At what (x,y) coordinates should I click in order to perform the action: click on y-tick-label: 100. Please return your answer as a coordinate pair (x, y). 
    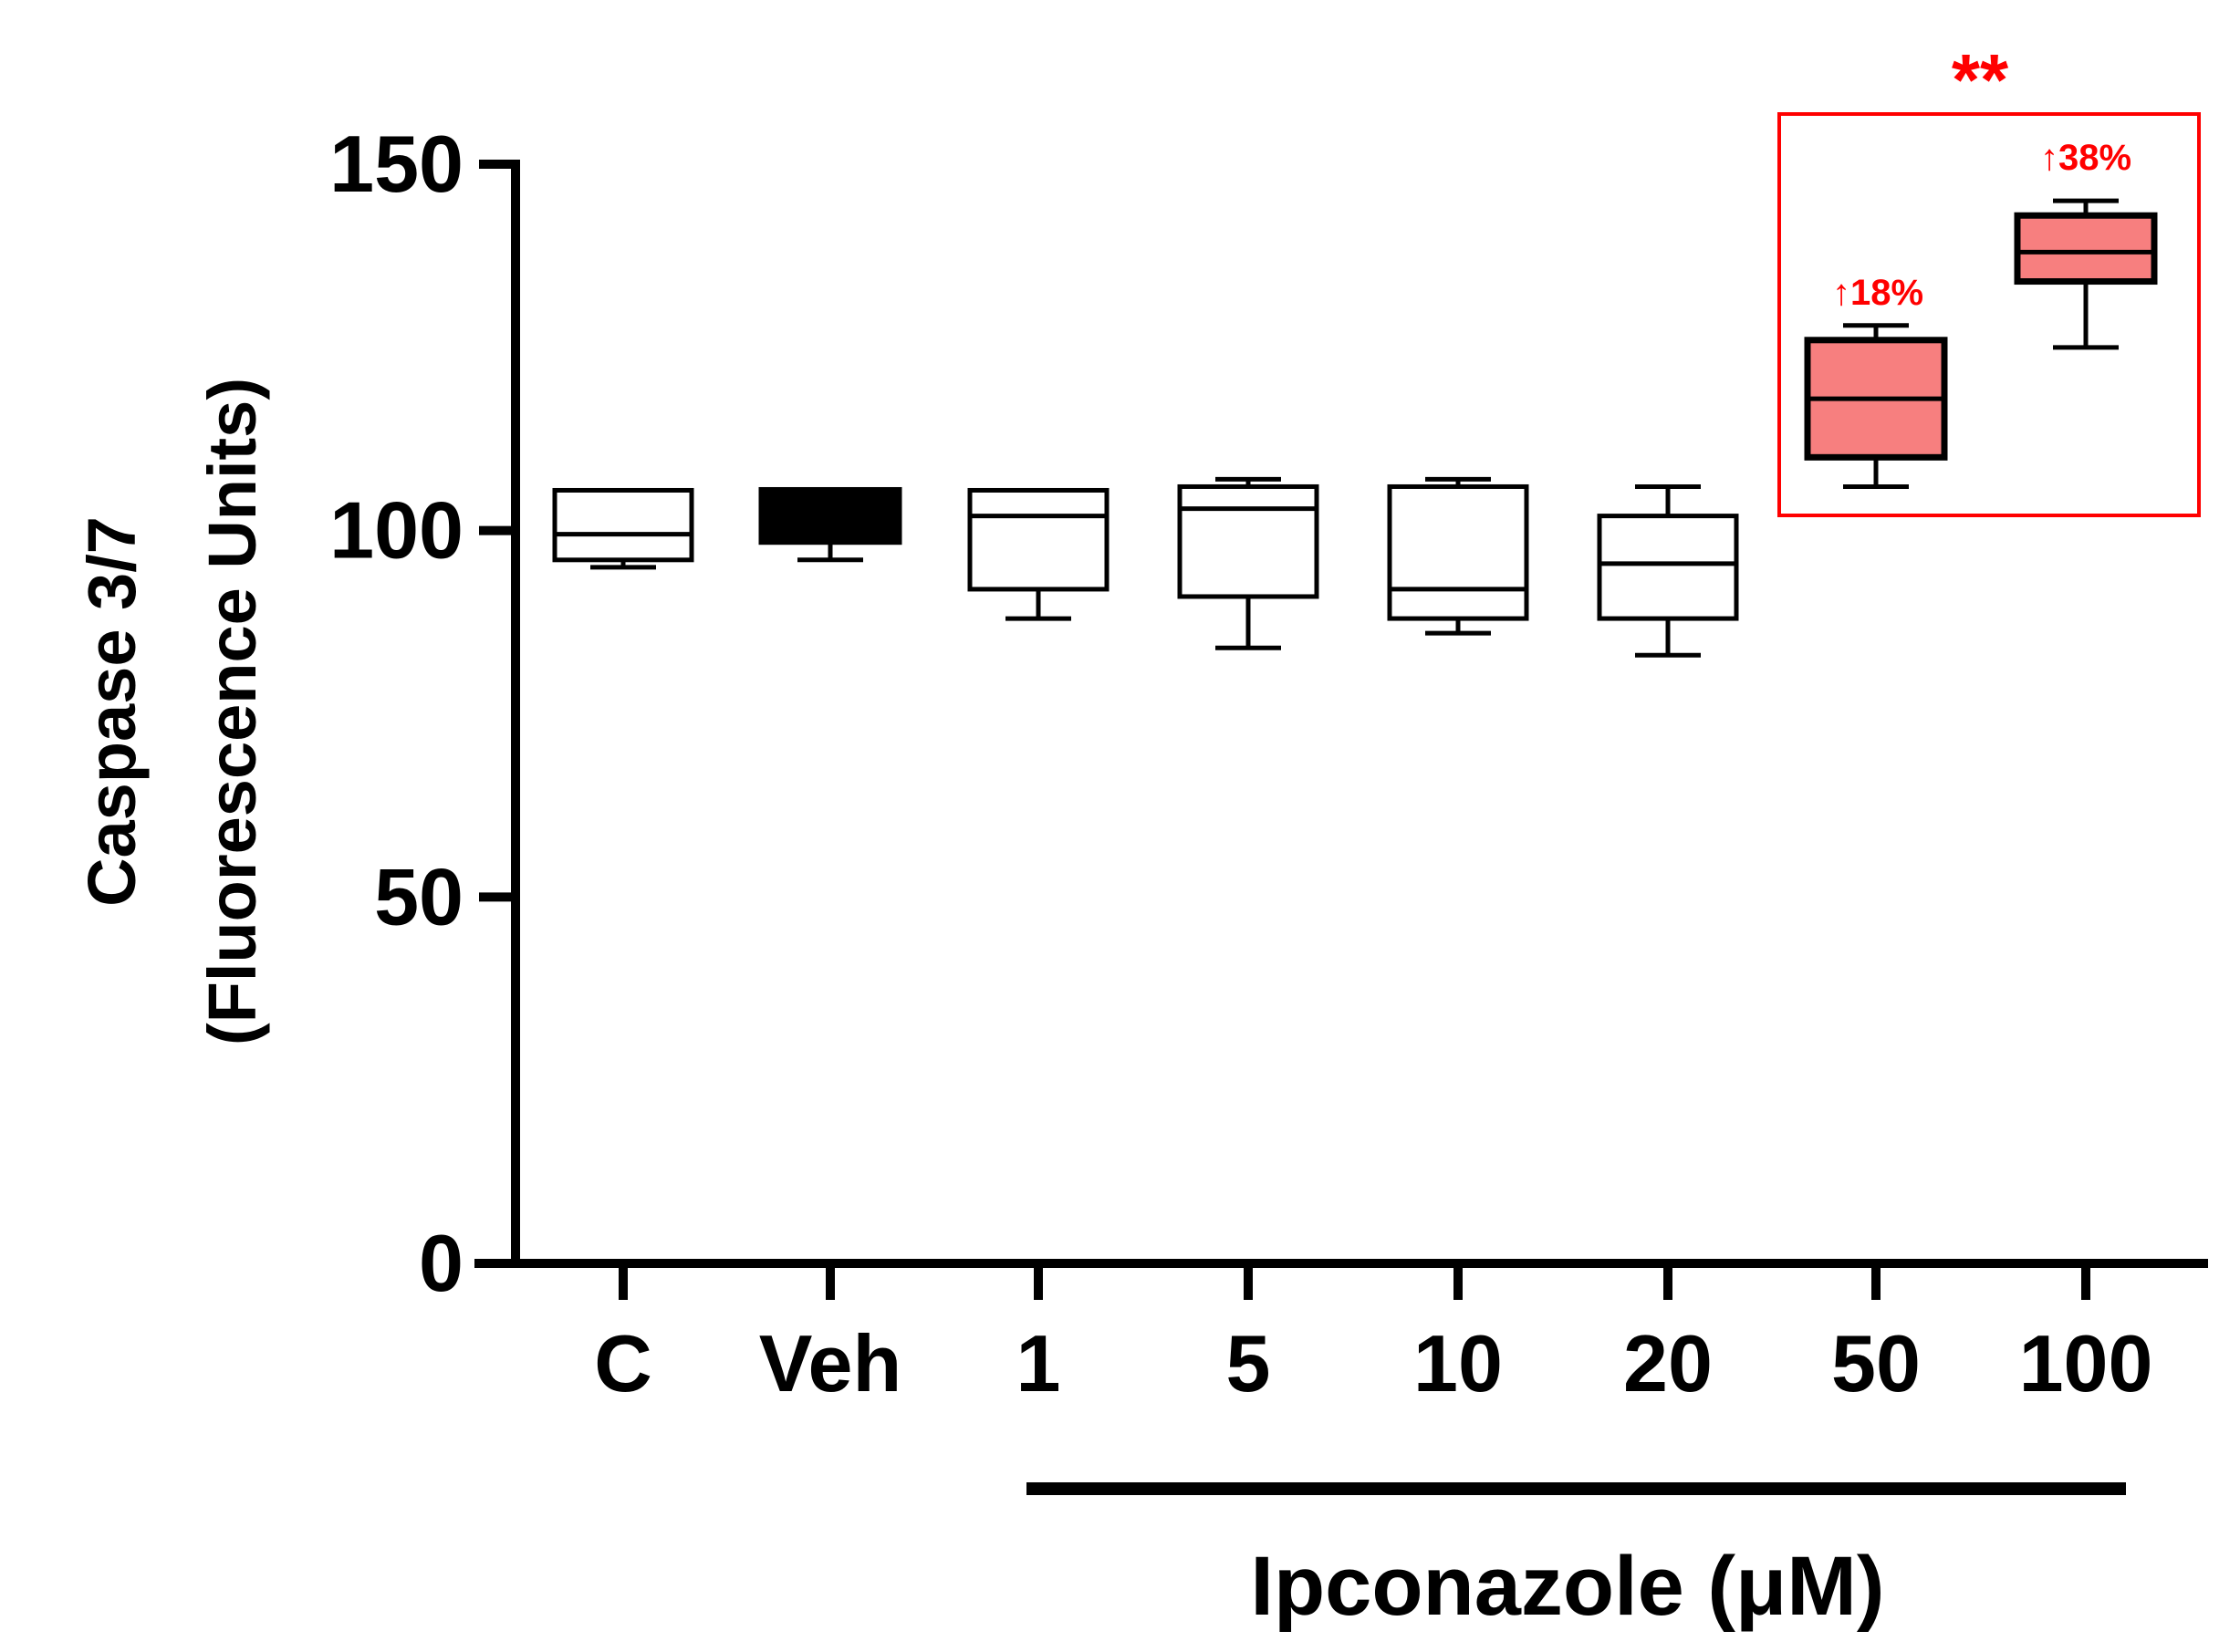
    Looking at the image, I should click on (396, 530).